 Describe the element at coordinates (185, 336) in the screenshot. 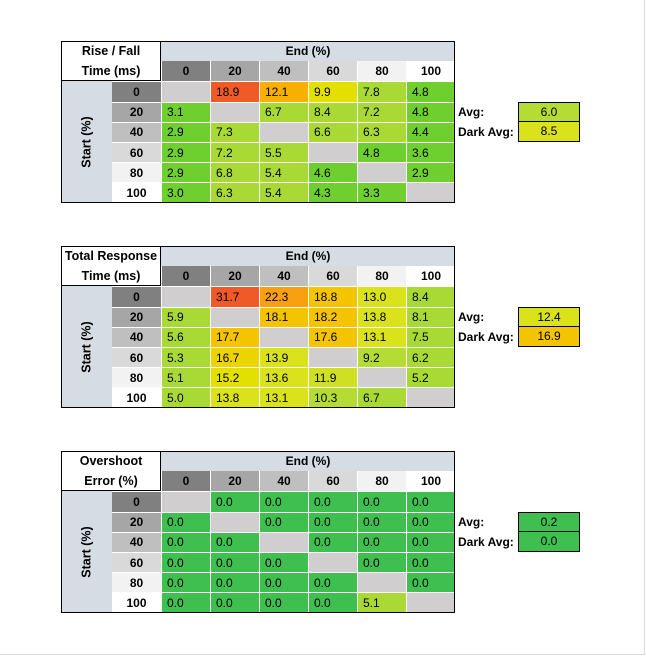

I see `heatmap-cell: 5.6` at that location.